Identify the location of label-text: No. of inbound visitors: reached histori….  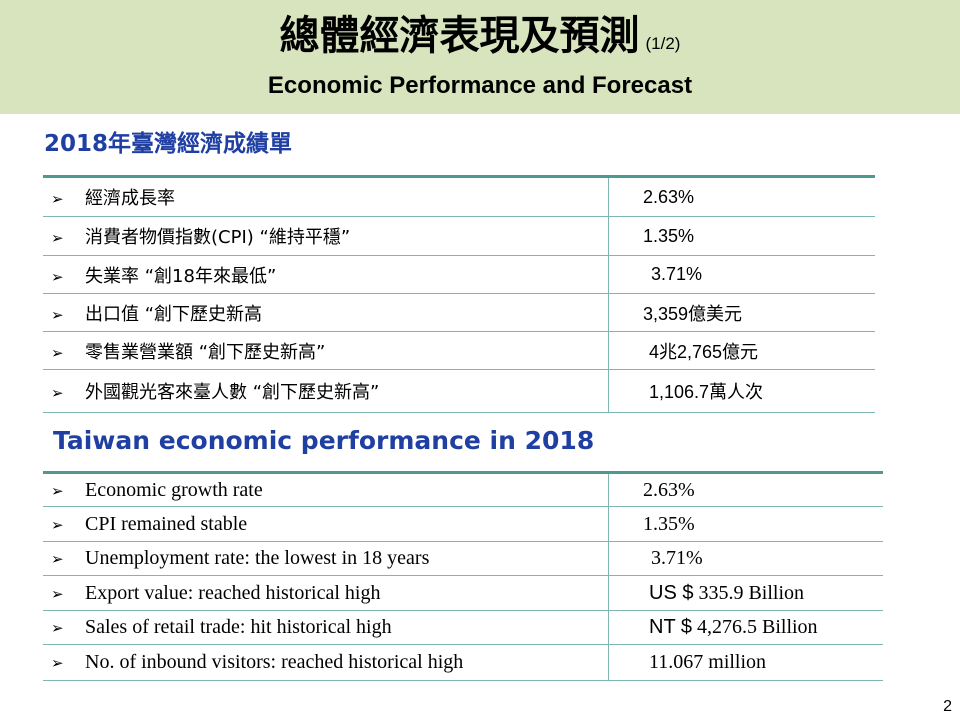
(274, 662).